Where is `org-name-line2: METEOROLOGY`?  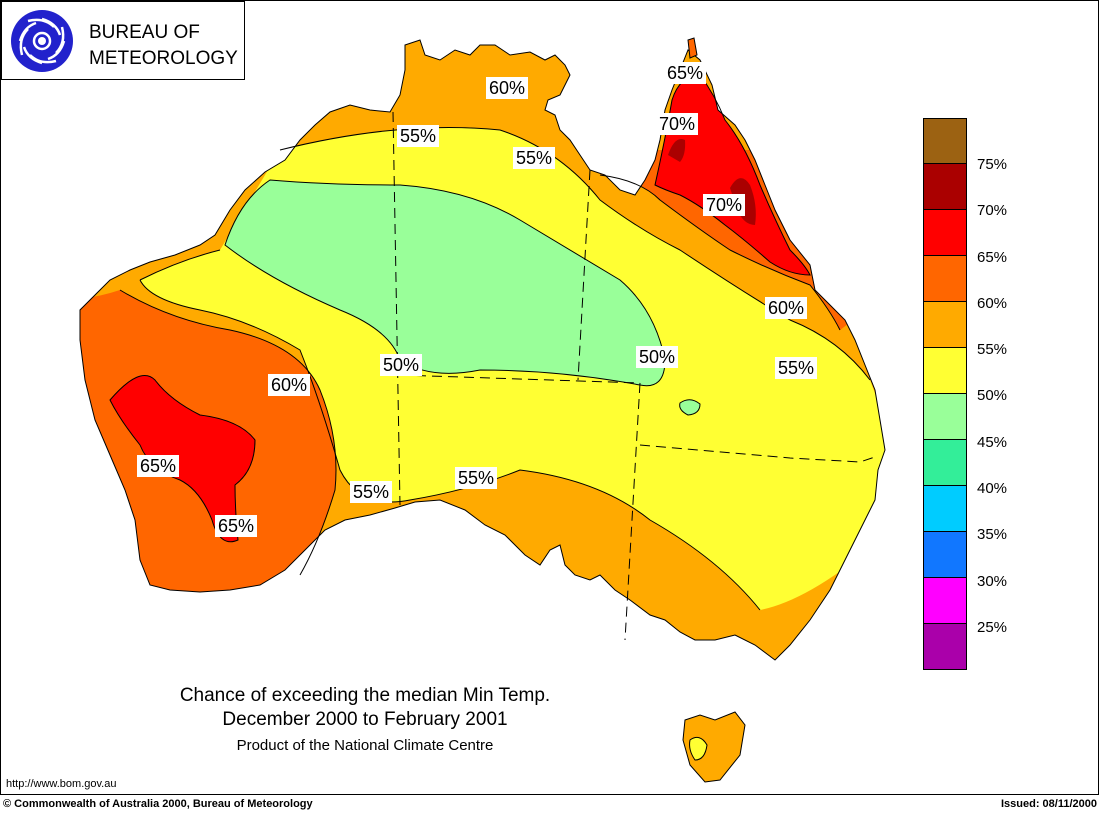
org-name-line2: METEOROLOGY is located at coordinates (163, 58).